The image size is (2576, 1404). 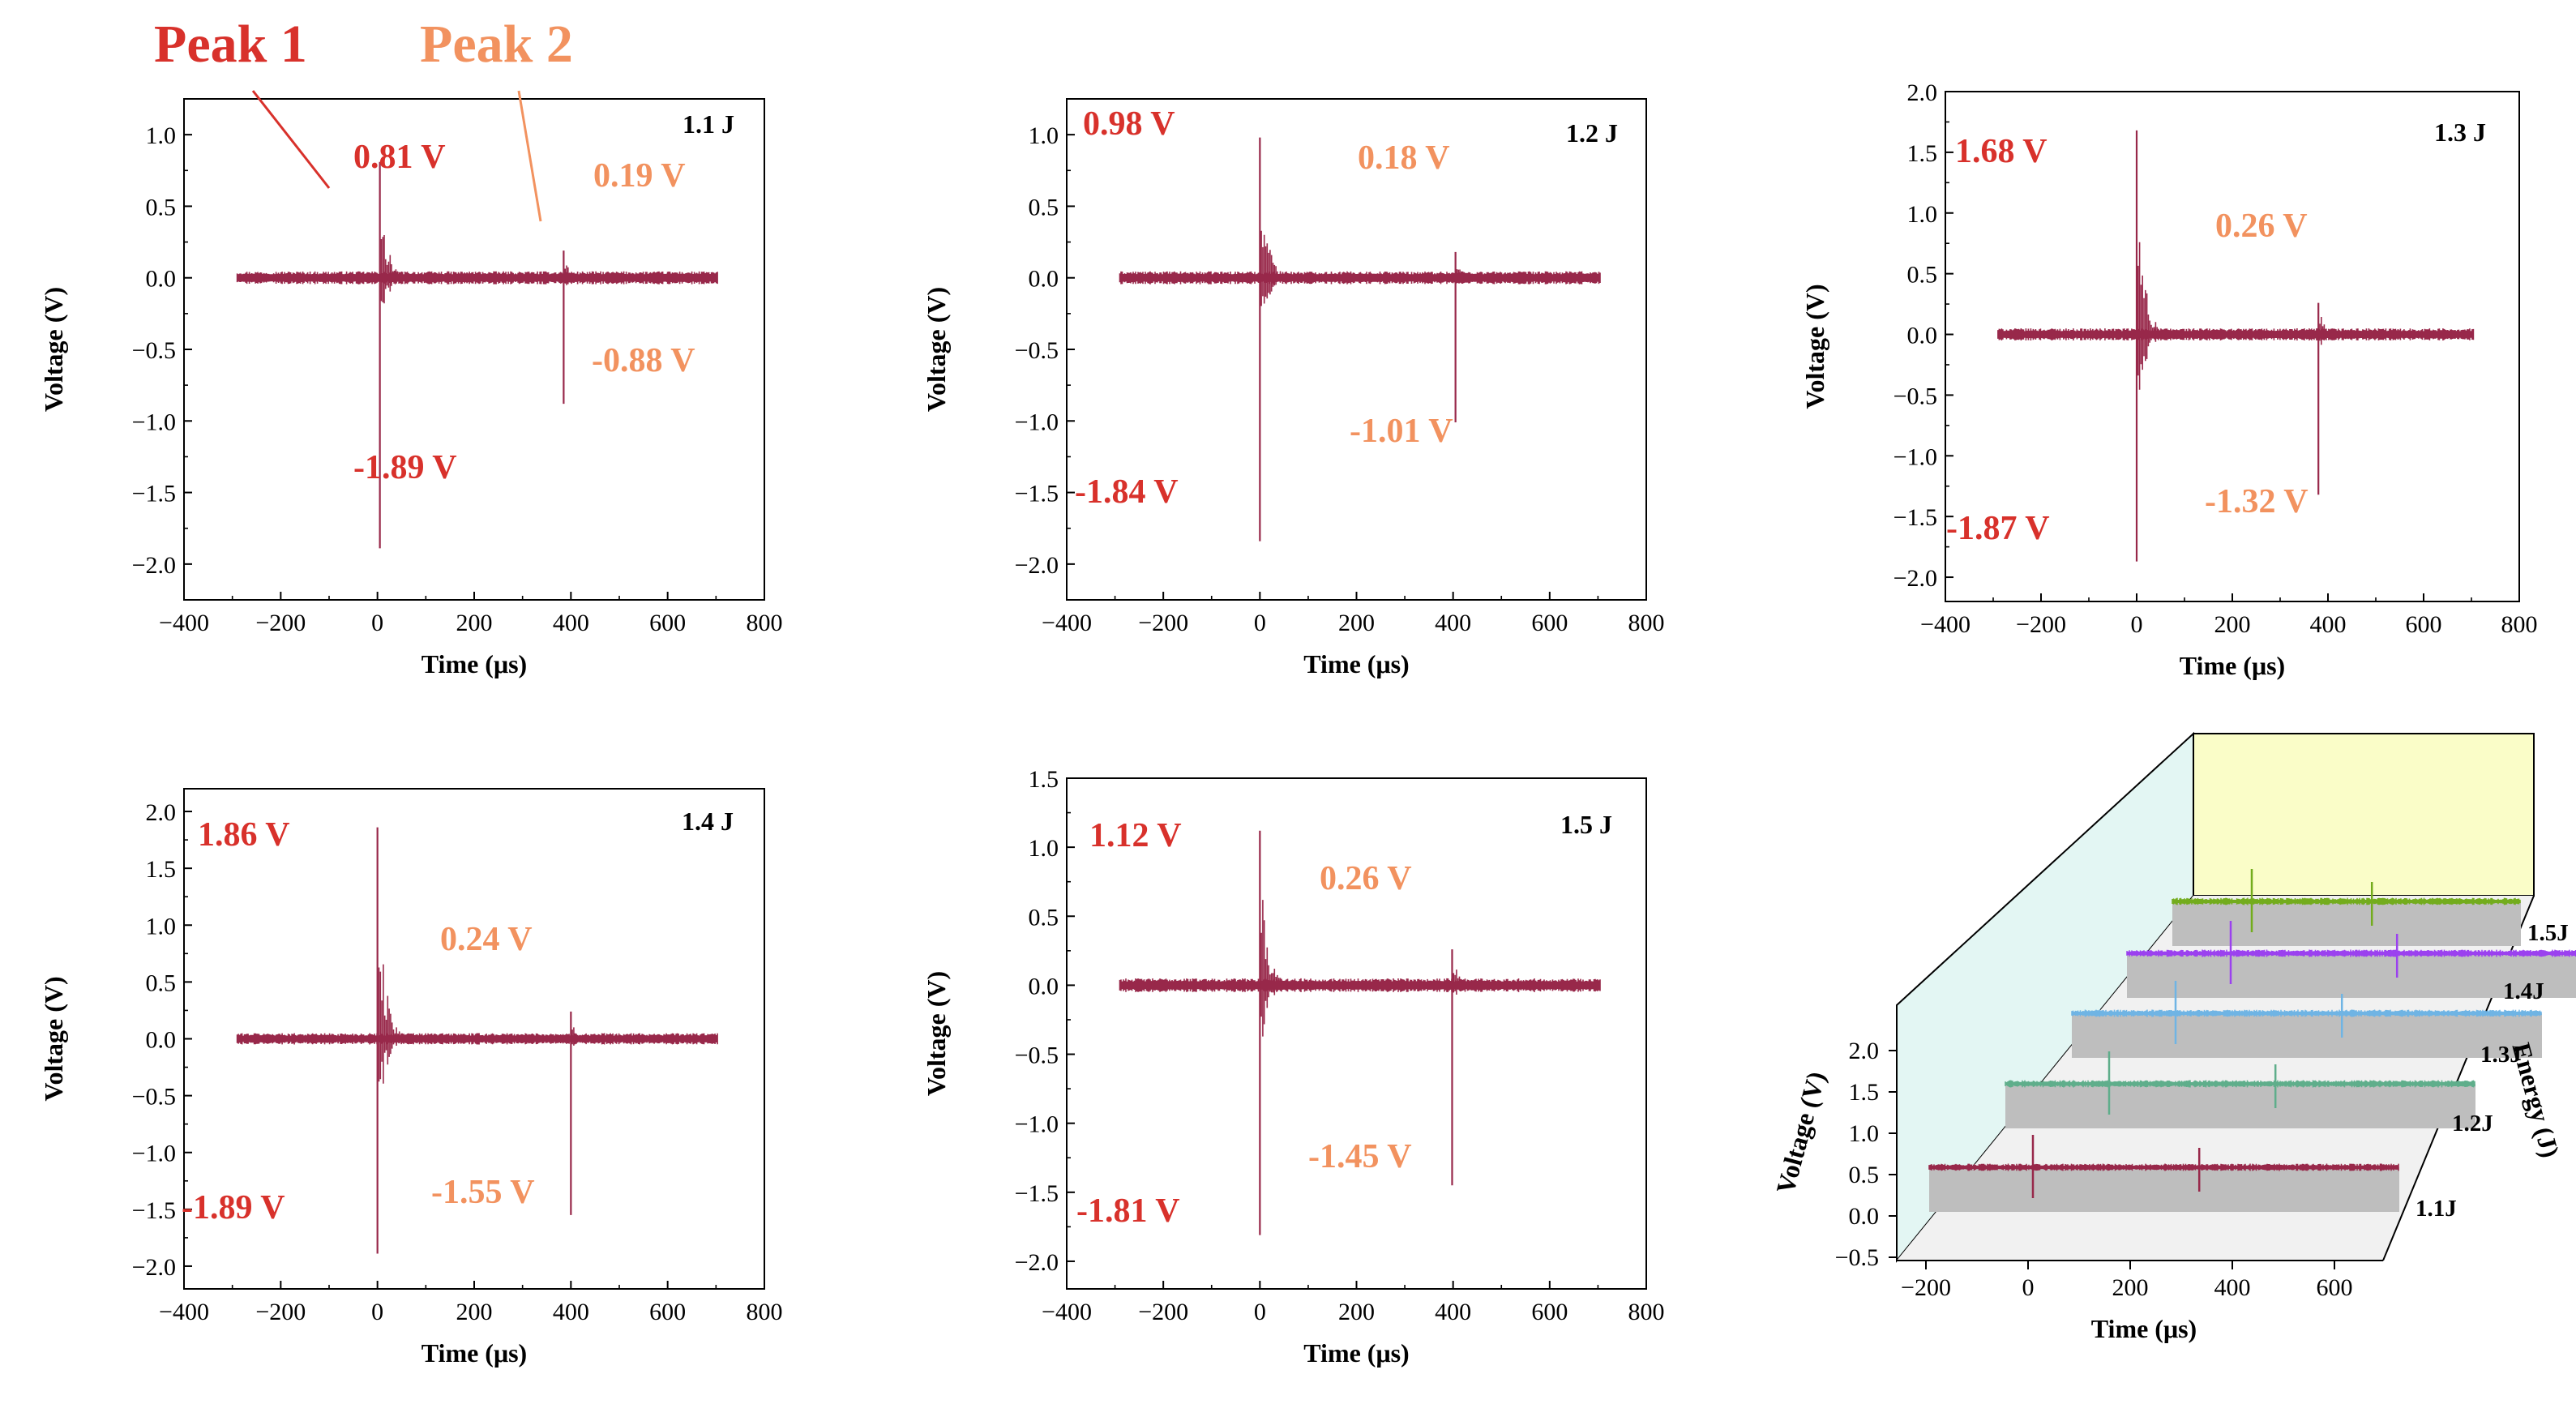 I want to click on panel-4-x-tick-label: 800, so click(x=765, y=1312).